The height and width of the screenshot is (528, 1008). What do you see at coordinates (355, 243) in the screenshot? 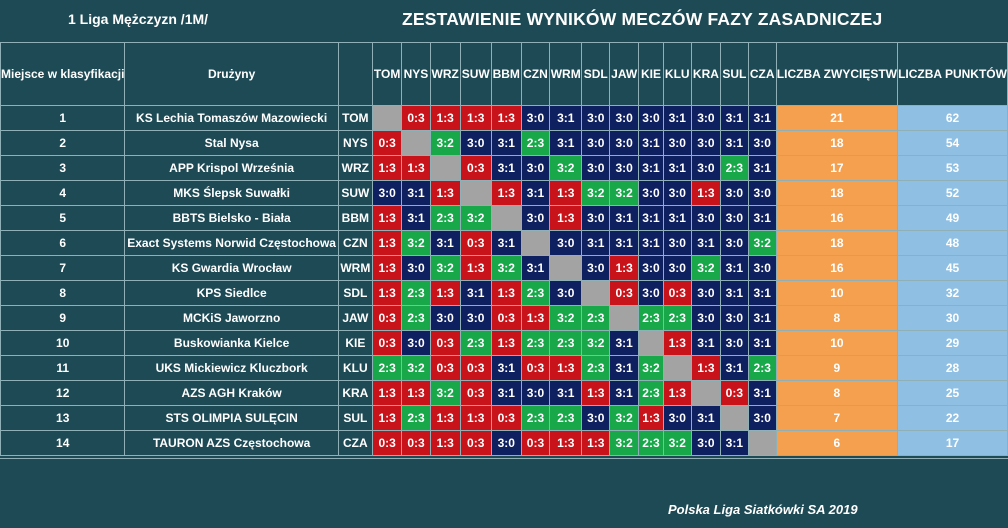
I see `row-team-code: CZN` at bounding box center [355, 243].